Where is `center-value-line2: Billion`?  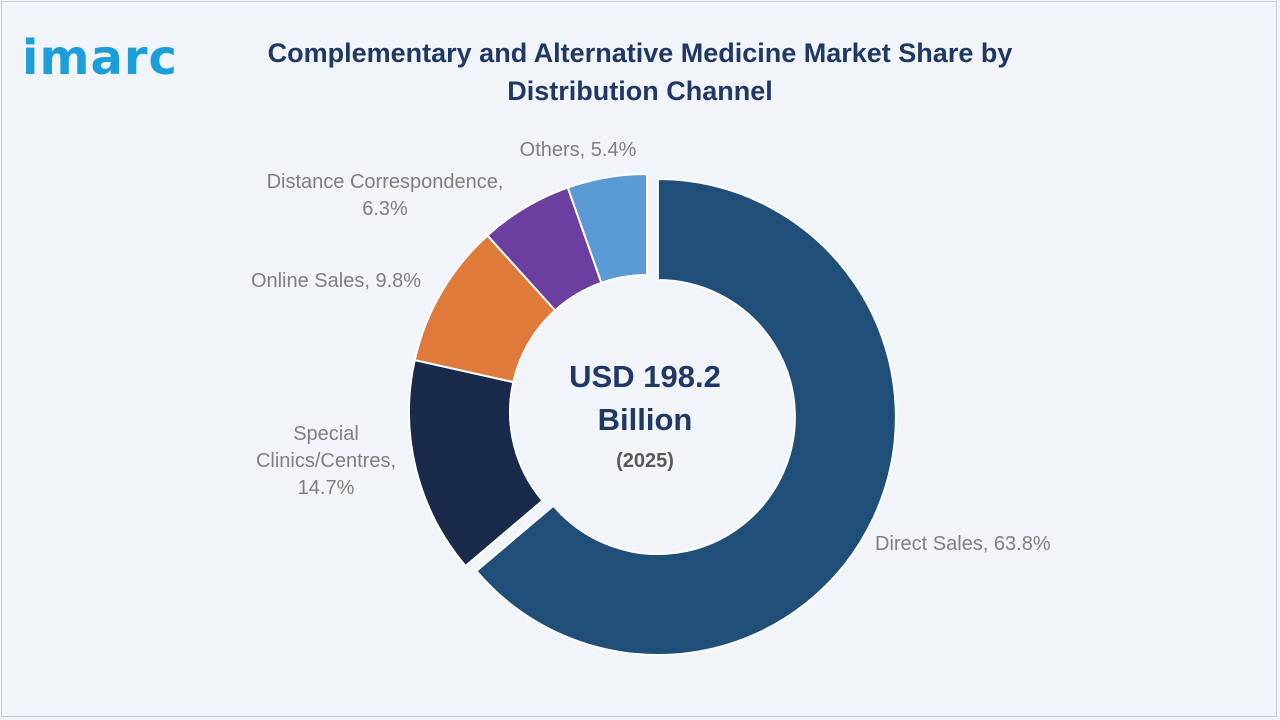 center-value-line2: Billion is located at coordinates (645, 419).